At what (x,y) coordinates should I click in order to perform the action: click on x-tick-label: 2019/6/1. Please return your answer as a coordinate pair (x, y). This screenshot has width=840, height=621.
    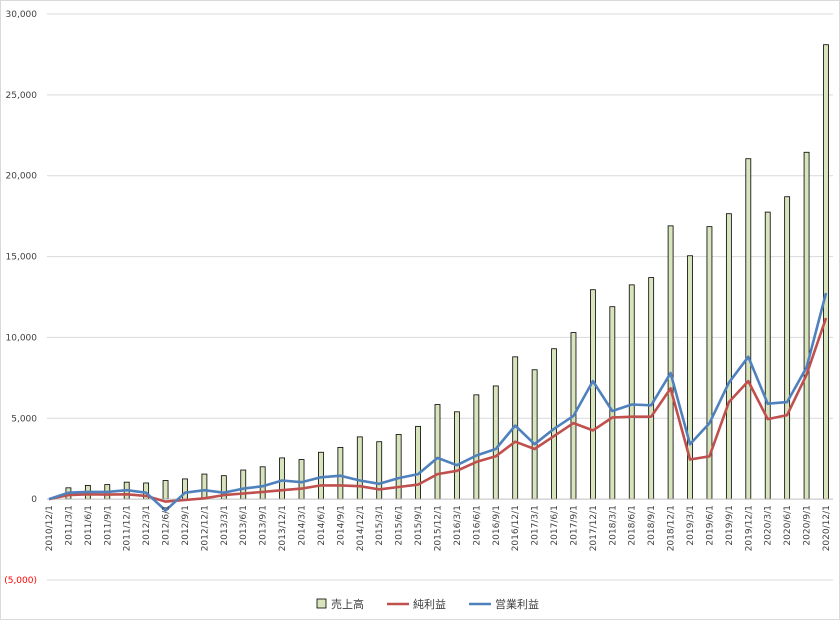
    Looking at the image, I should click on (710, 525).